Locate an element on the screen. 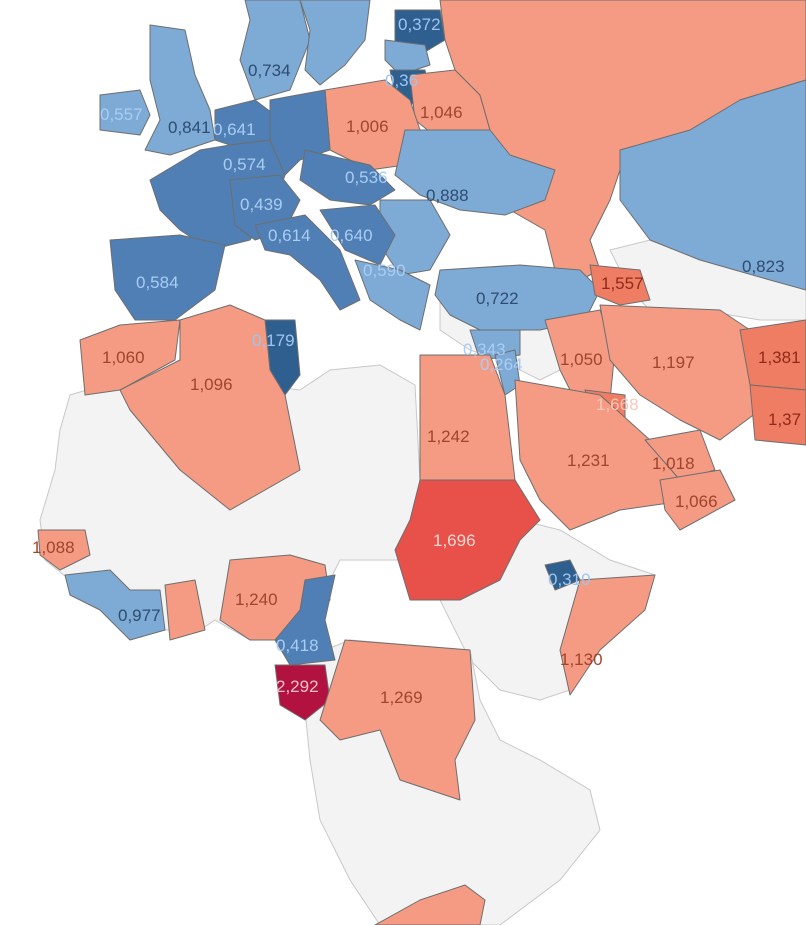 This screenshot has height=925, width=806. region-value-label: 0,841 is located at coordinates (189, 127).